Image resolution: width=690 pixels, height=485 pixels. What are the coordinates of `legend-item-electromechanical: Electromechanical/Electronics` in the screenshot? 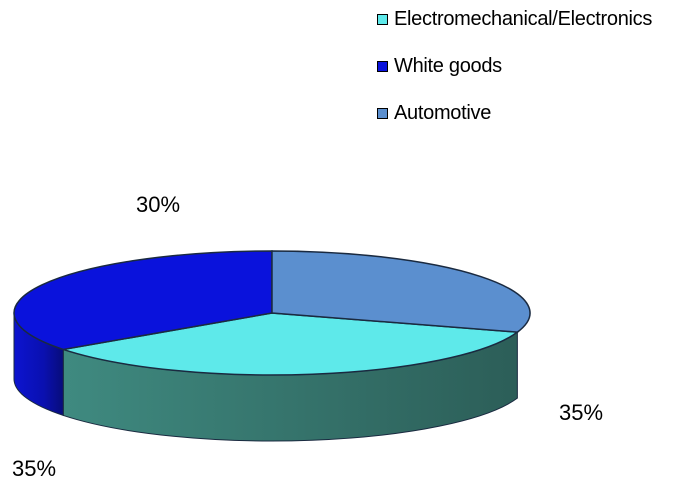 It's located at (514, 19).